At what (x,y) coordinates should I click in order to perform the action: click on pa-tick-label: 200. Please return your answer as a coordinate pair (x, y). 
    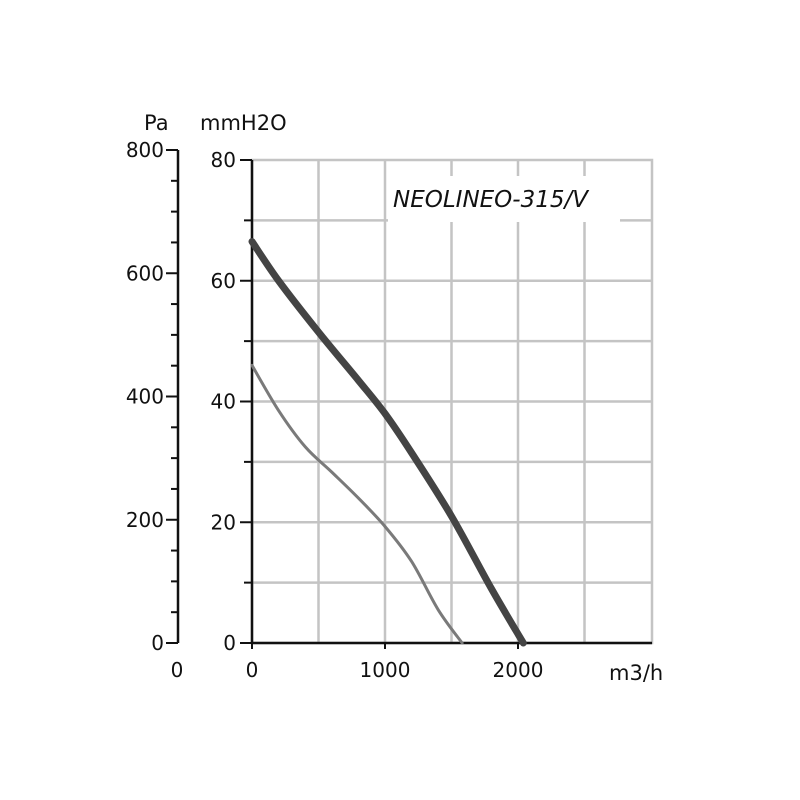
    Looking at the image, I should click on (145, 520).